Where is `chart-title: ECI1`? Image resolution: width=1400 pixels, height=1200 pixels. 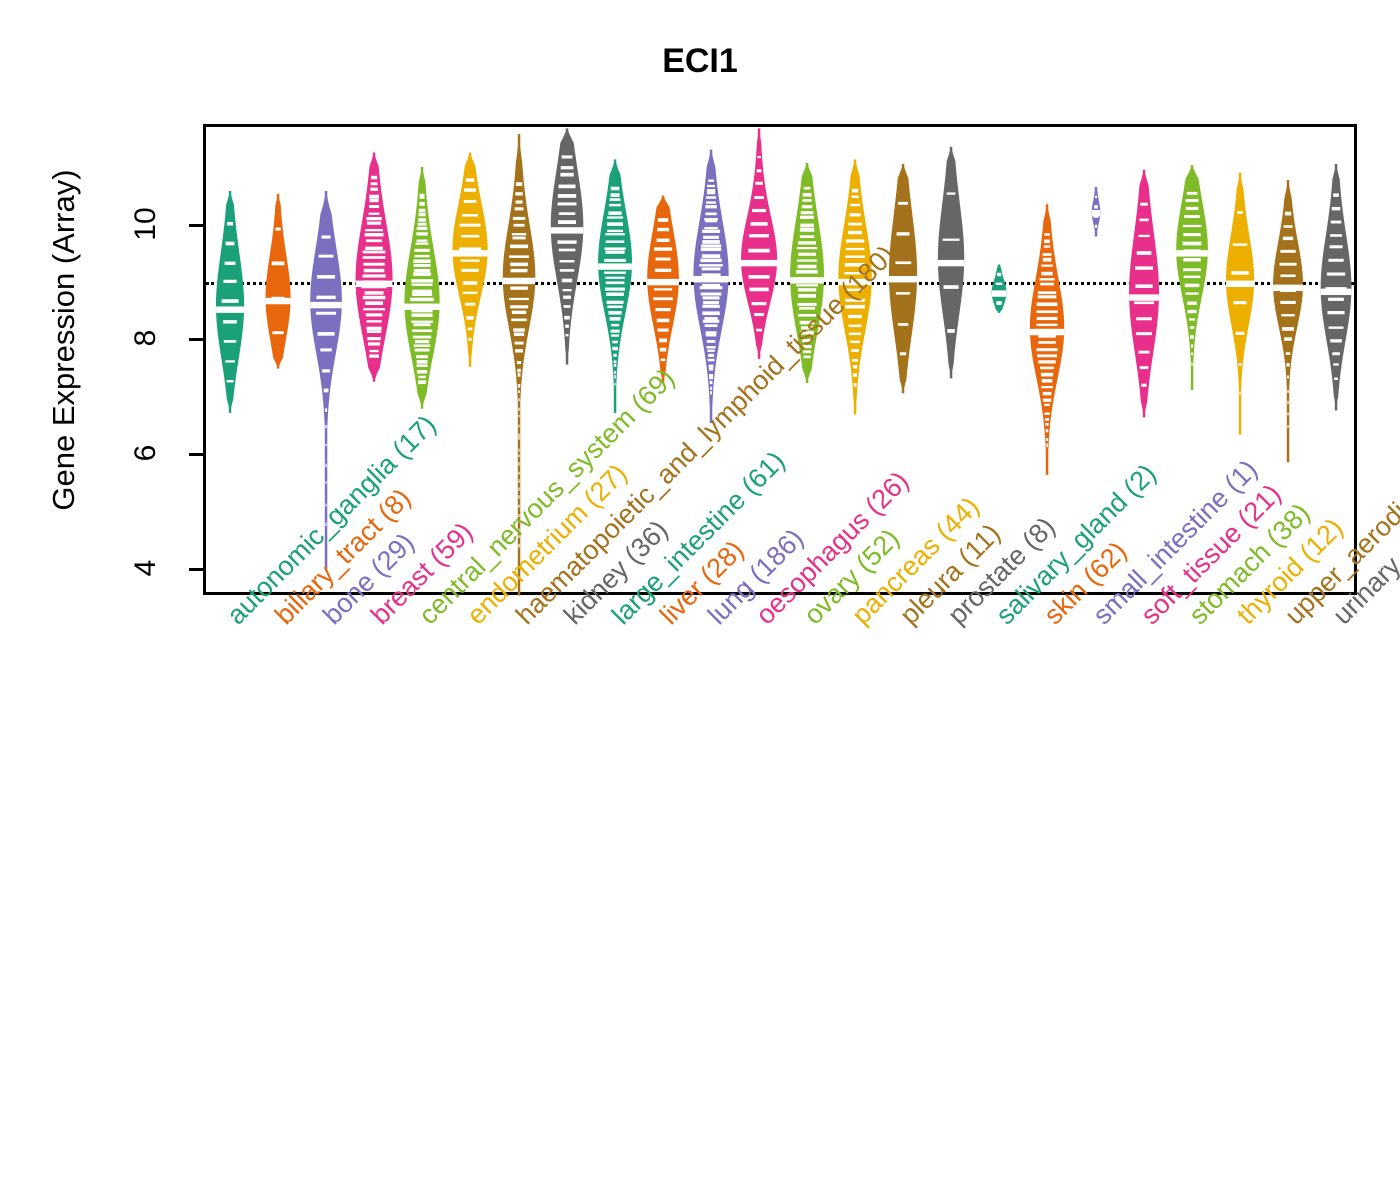
chart-title: ECI1 is located at coordinates (700, 61).